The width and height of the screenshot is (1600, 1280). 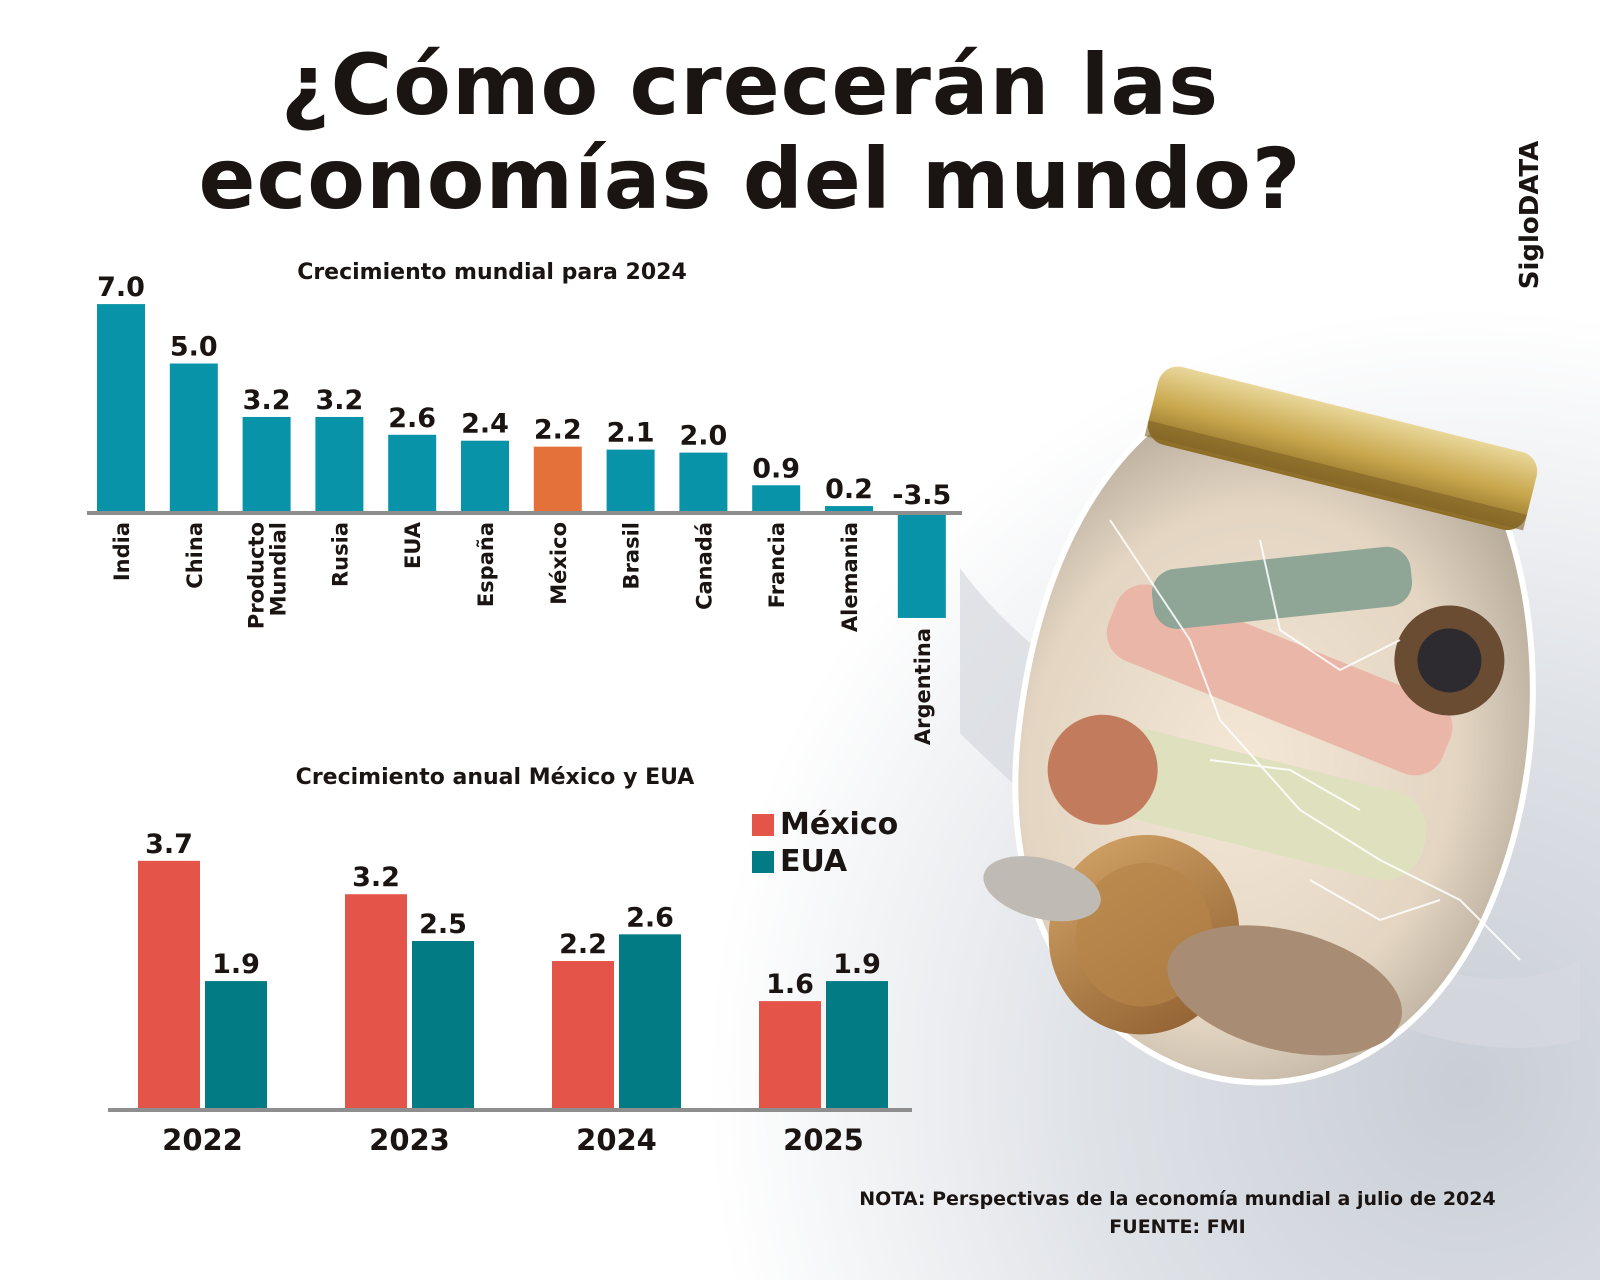 I want to click on category-label: EUA, so click(x=413, y=545).